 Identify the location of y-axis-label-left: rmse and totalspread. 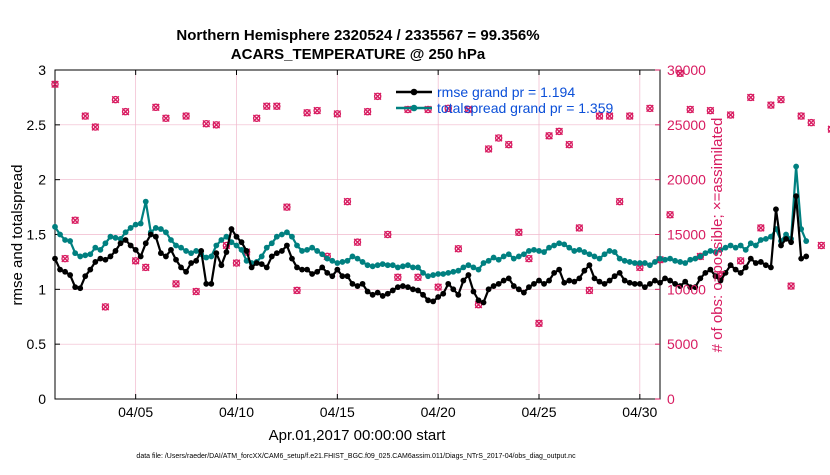
(17, 235).